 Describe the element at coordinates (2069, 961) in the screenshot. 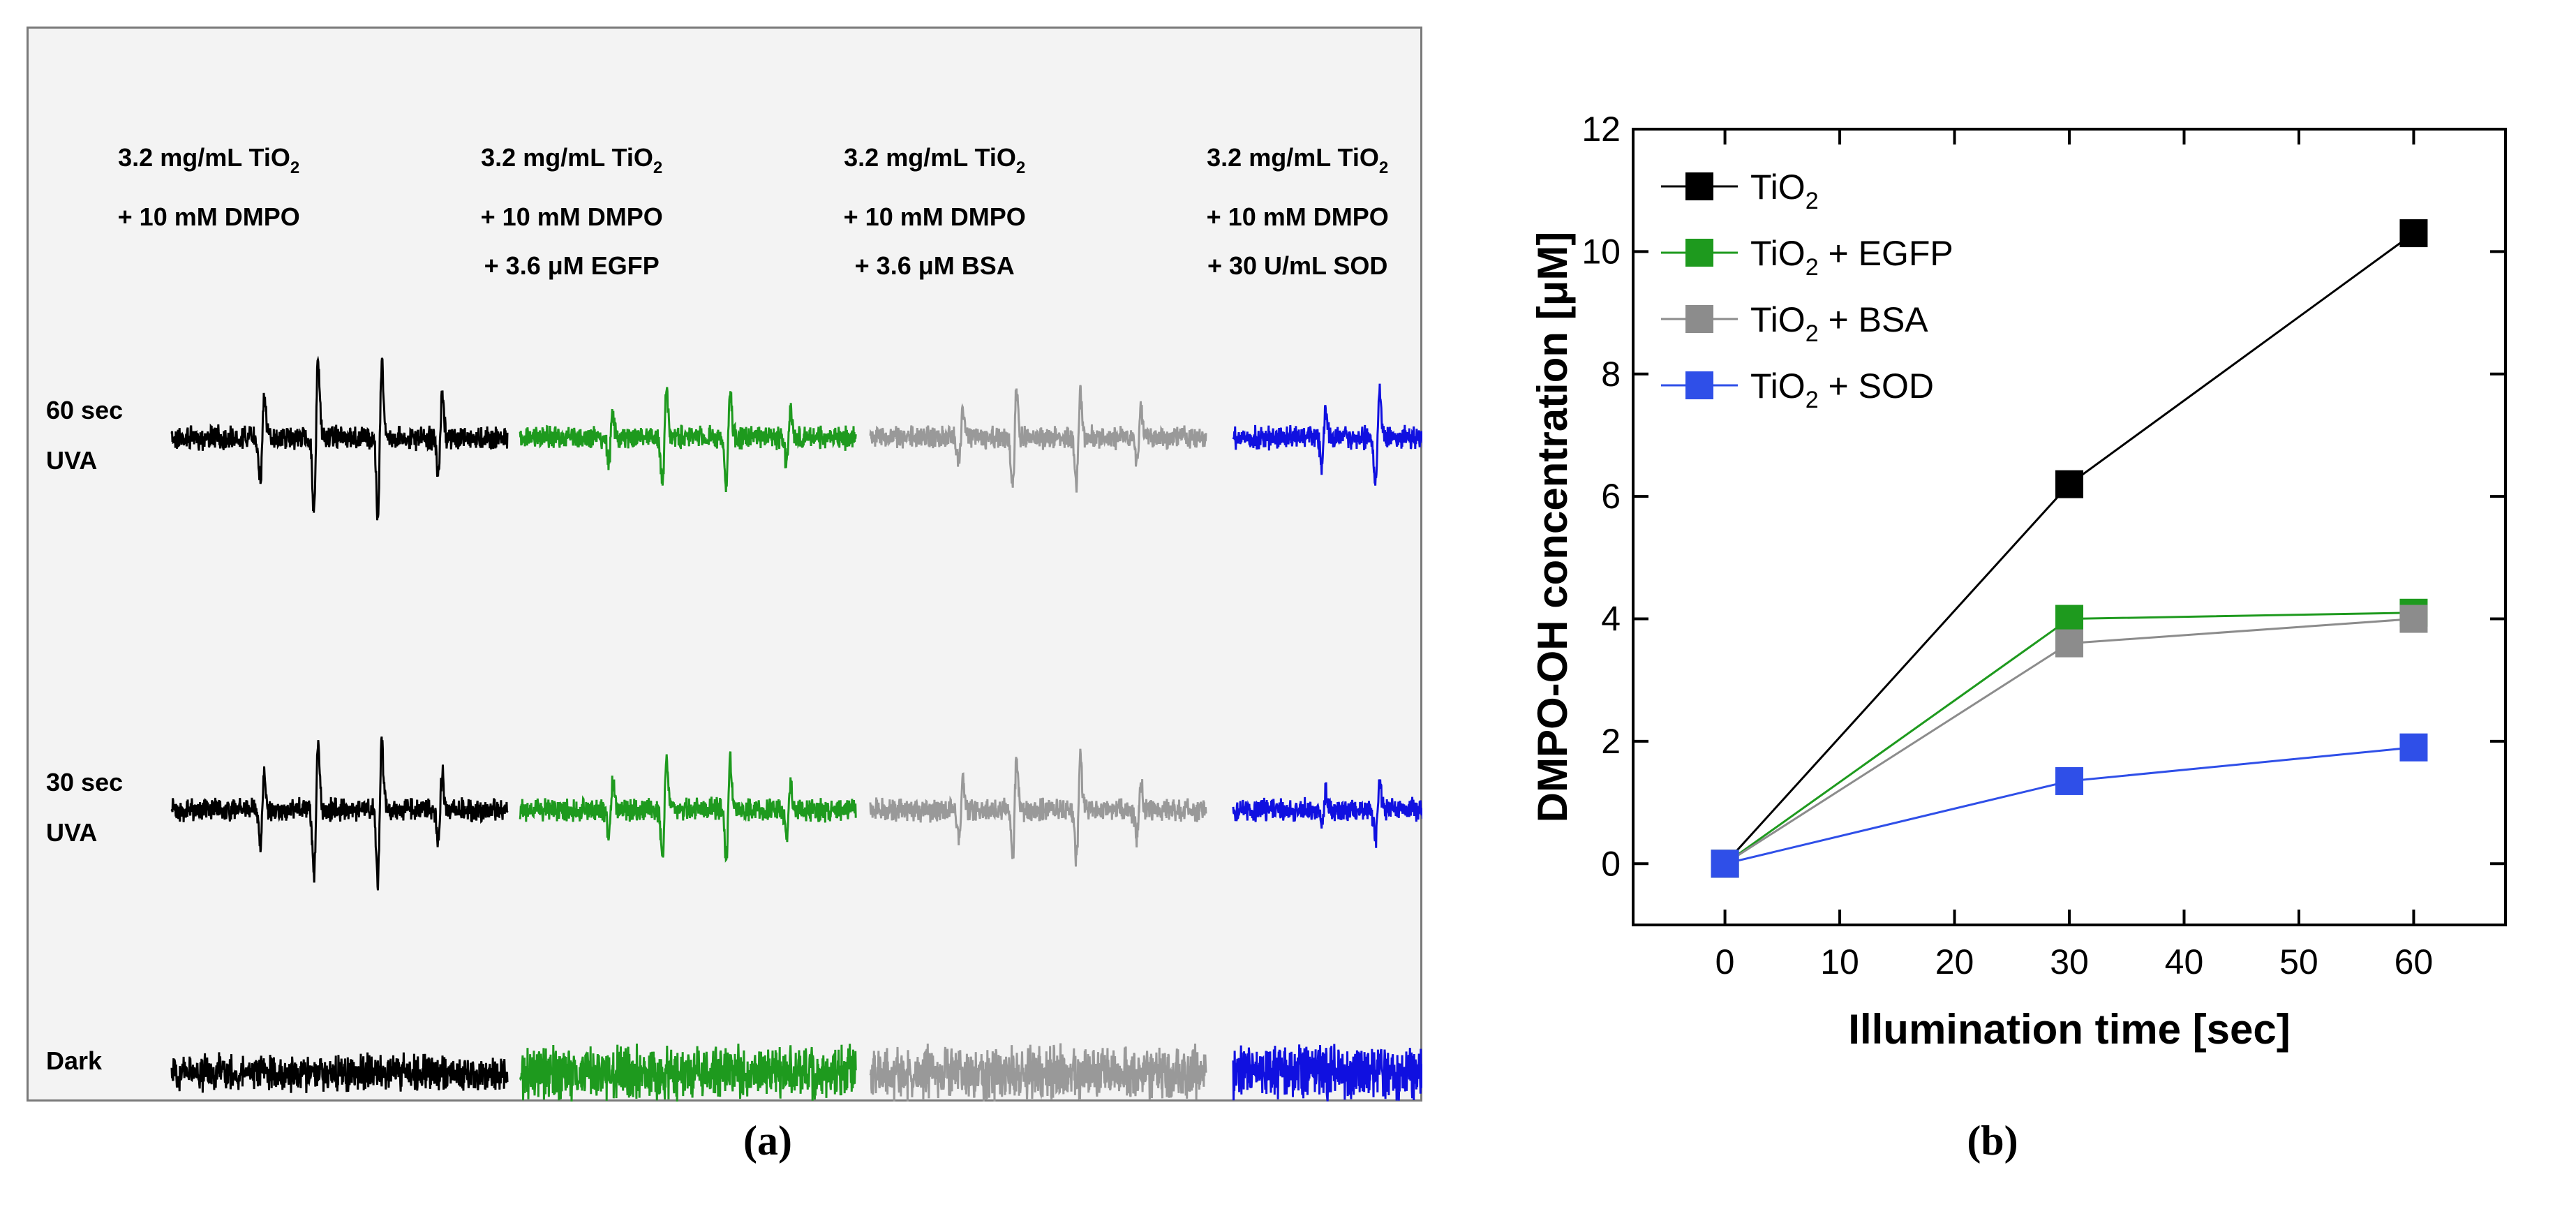

I see `x-tick-label: 30` at that location.